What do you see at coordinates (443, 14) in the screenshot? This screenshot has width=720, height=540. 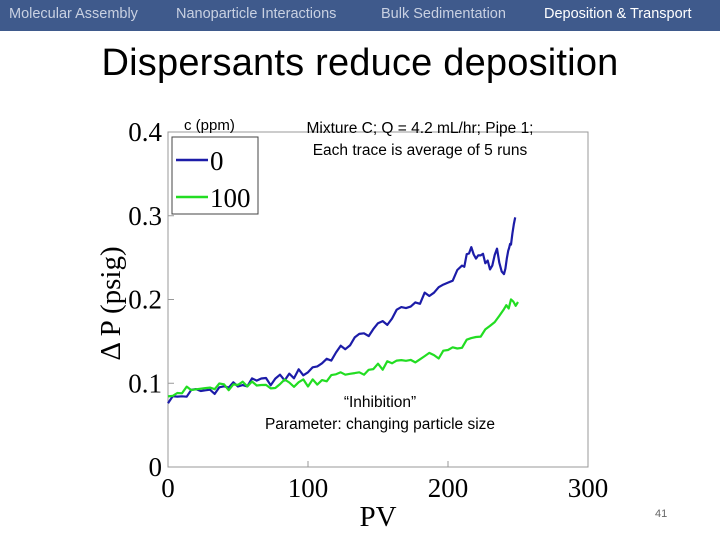 I see `nav-tab-bulk-sedimentation: Bulk Sedimentation` at bounding box center [443, 14].